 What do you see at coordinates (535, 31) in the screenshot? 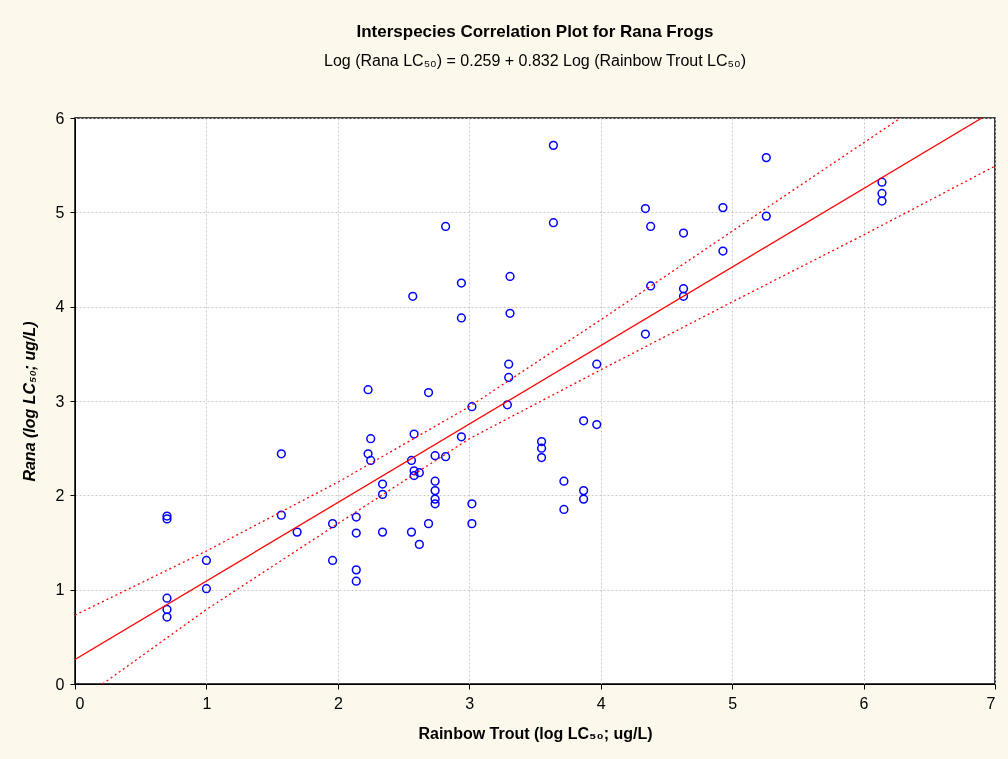
I see `chart-title: Interspecies Correlation Plot for Rana Frogs` at bounding box center [535, 31].